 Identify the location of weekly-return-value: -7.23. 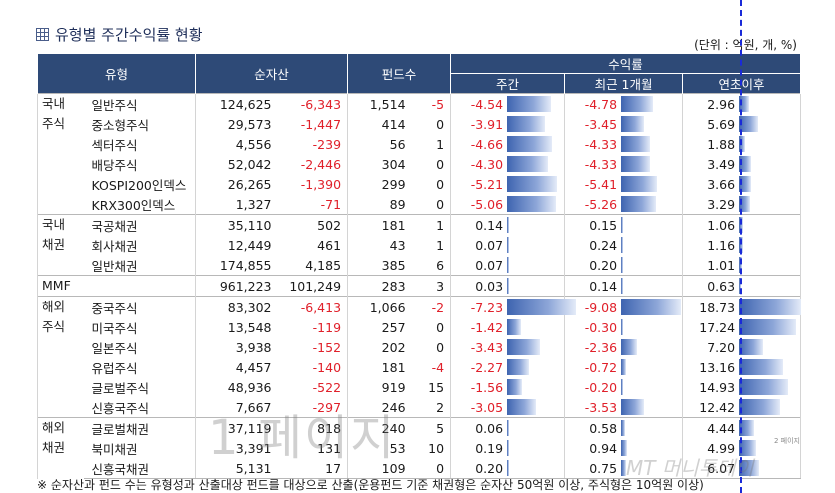
(487, 307).